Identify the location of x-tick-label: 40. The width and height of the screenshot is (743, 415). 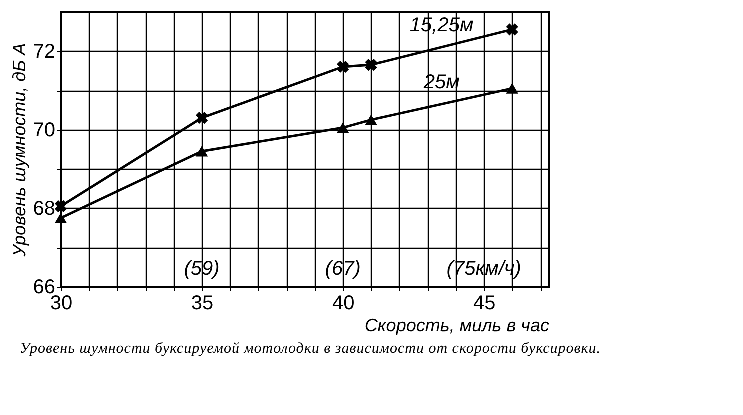
(343, 303).